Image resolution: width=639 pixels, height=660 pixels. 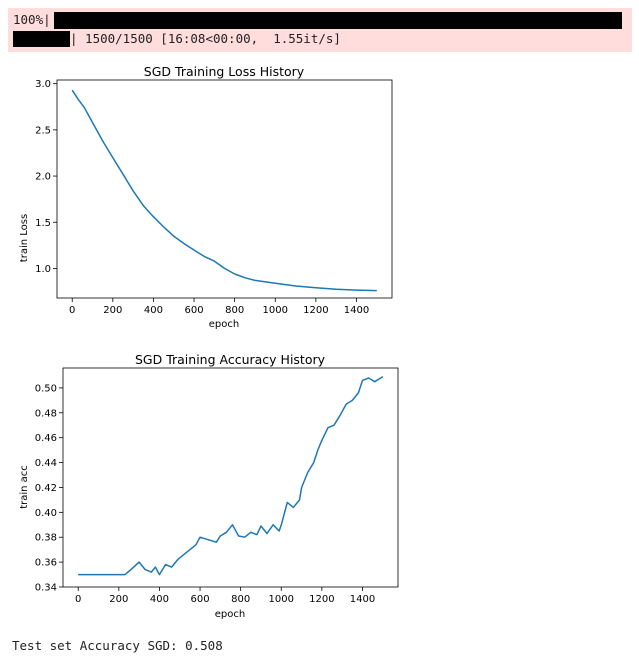 What do you see at coordinates (338, 20) in the screenshot?
I see `progress-bar-fill-line1` at bounding box center [338, 20].